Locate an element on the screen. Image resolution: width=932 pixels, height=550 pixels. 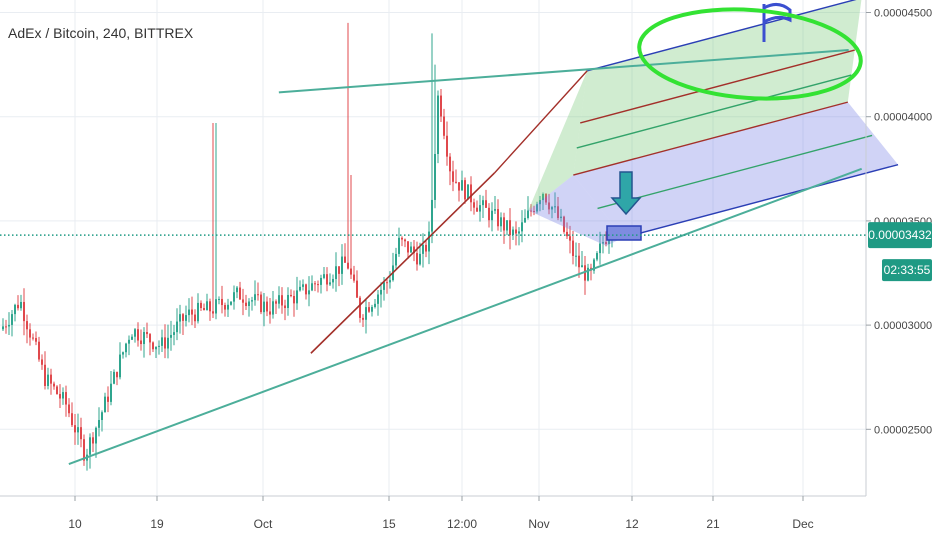
highlight-ellipse is located at coordinates (750, 53).